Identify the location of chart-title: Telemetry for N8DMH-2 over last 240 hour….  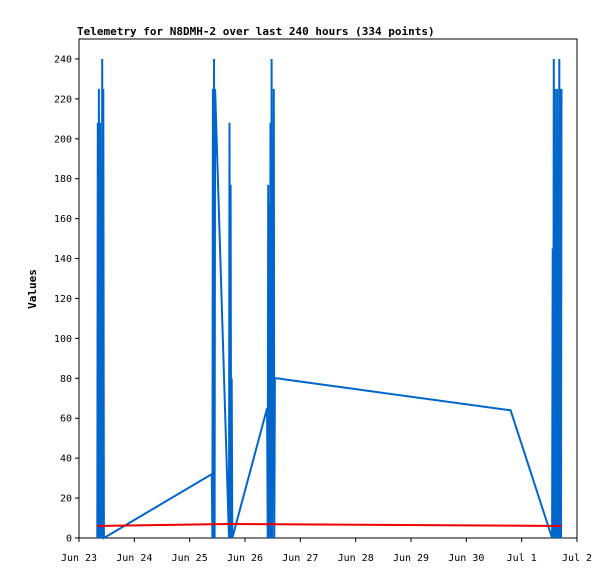
(256, 31).